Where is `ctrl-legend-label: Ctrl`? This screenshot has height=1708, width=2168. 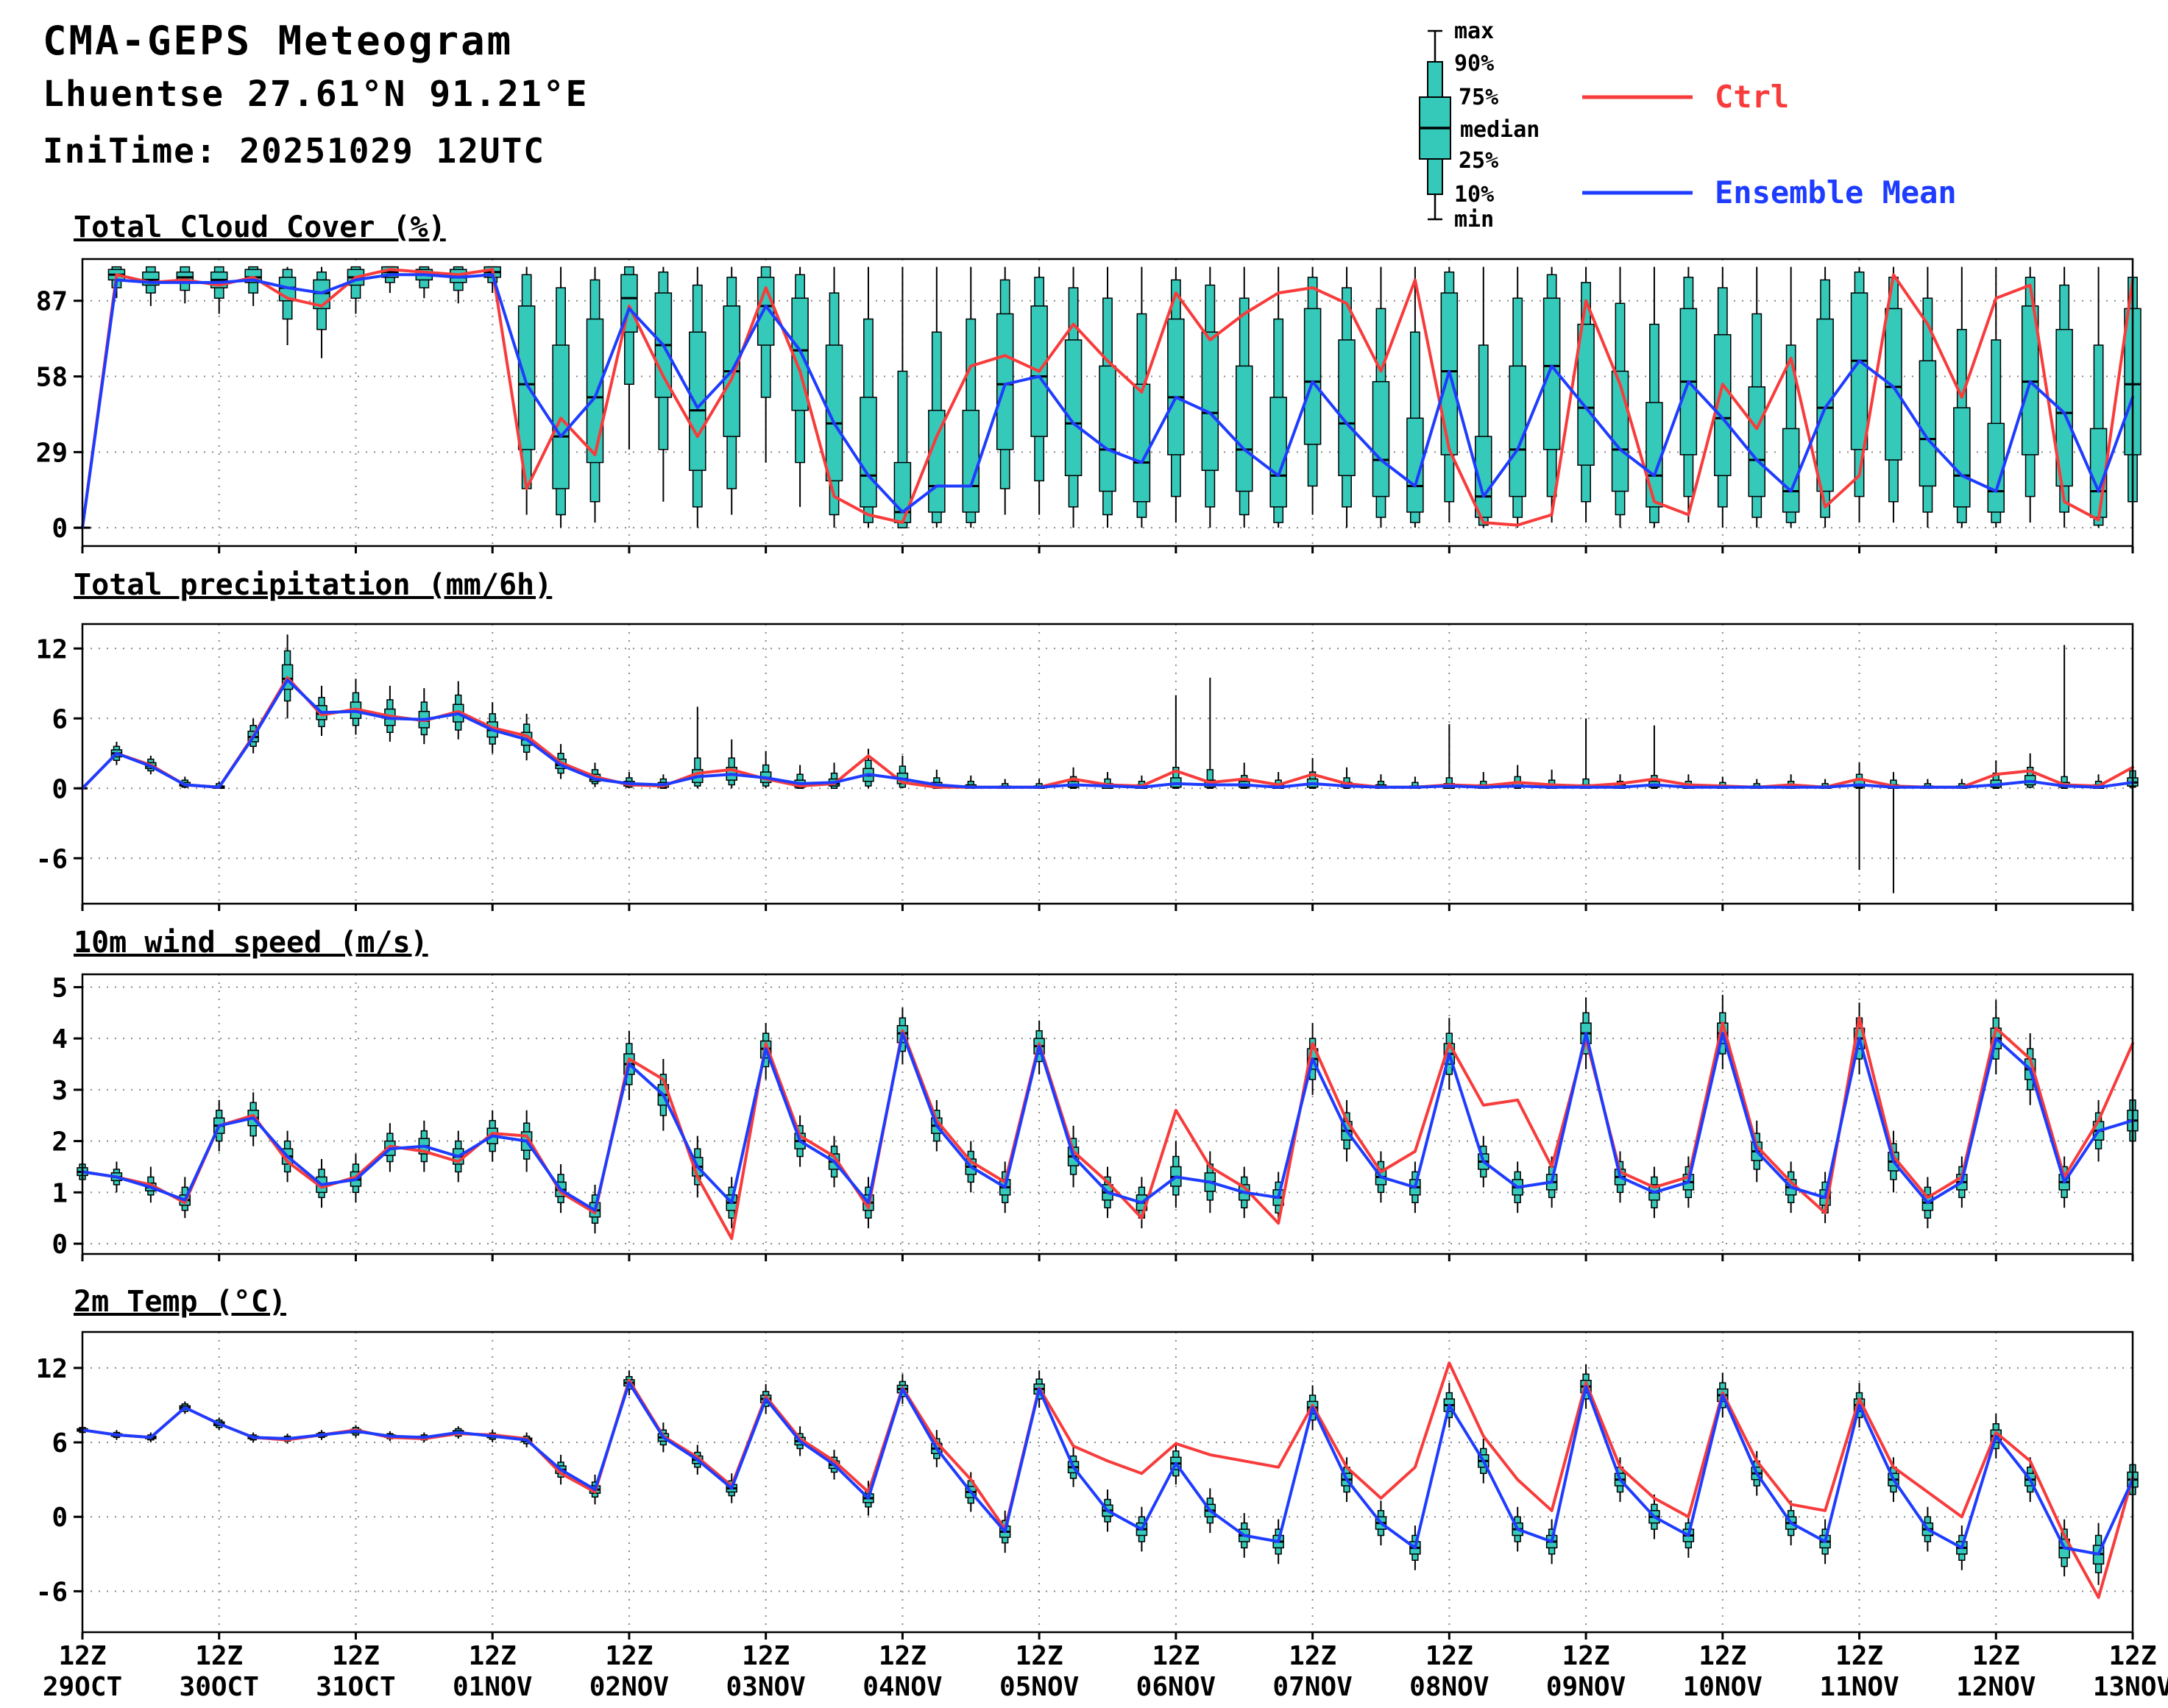 ctrl-legend-label: Ctrl is located at coordinates (1752, 97).